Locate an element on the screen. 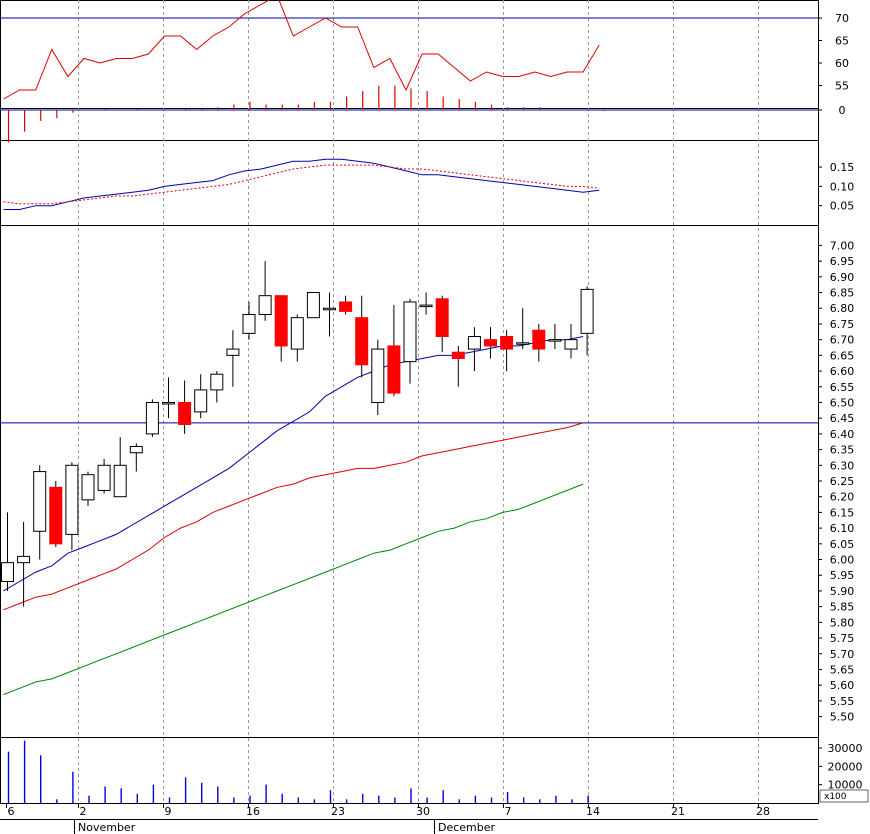  macd-tick-label: 0.15 is located at coordinates (842, 167).